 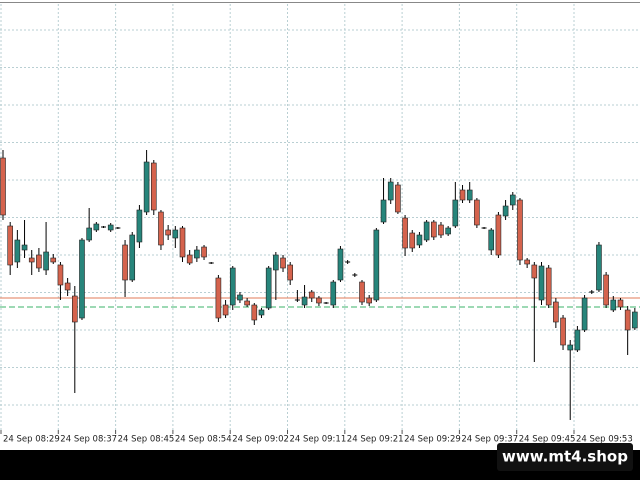 What do you see at coordinates (260, 440) in the screenshot?
I see `x-tick-label: 24 Sep 09:02` at bounding box center [260, 440].